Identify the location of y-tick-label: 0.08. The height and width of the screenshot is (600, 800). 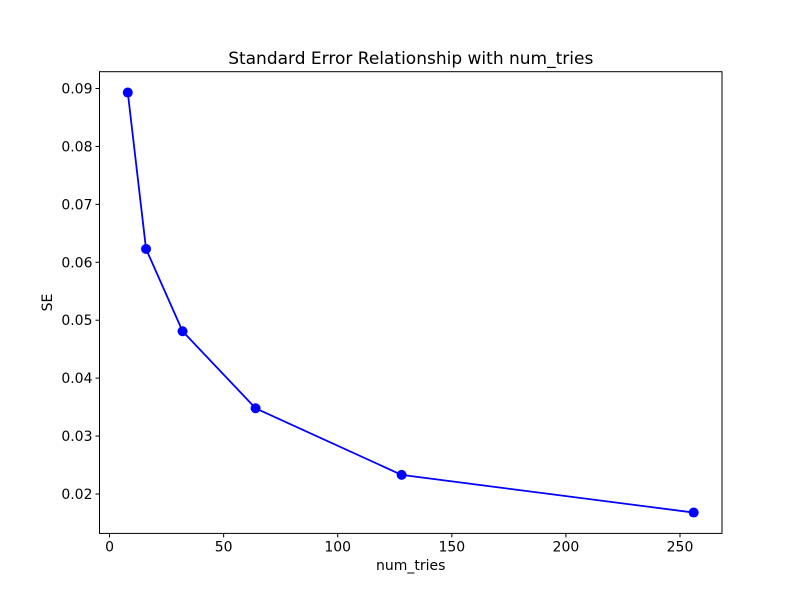
(76, 147).